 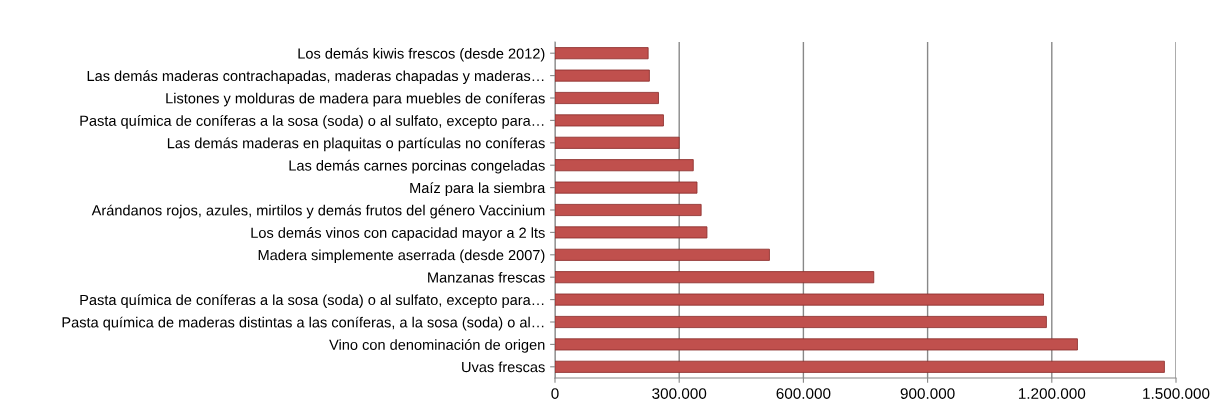 What do you see at coordinates (417, 166) in the screenshot?
I see `y-tick-label: Las demás carnes porcinas congeladas` at bounding box center [417, 166].